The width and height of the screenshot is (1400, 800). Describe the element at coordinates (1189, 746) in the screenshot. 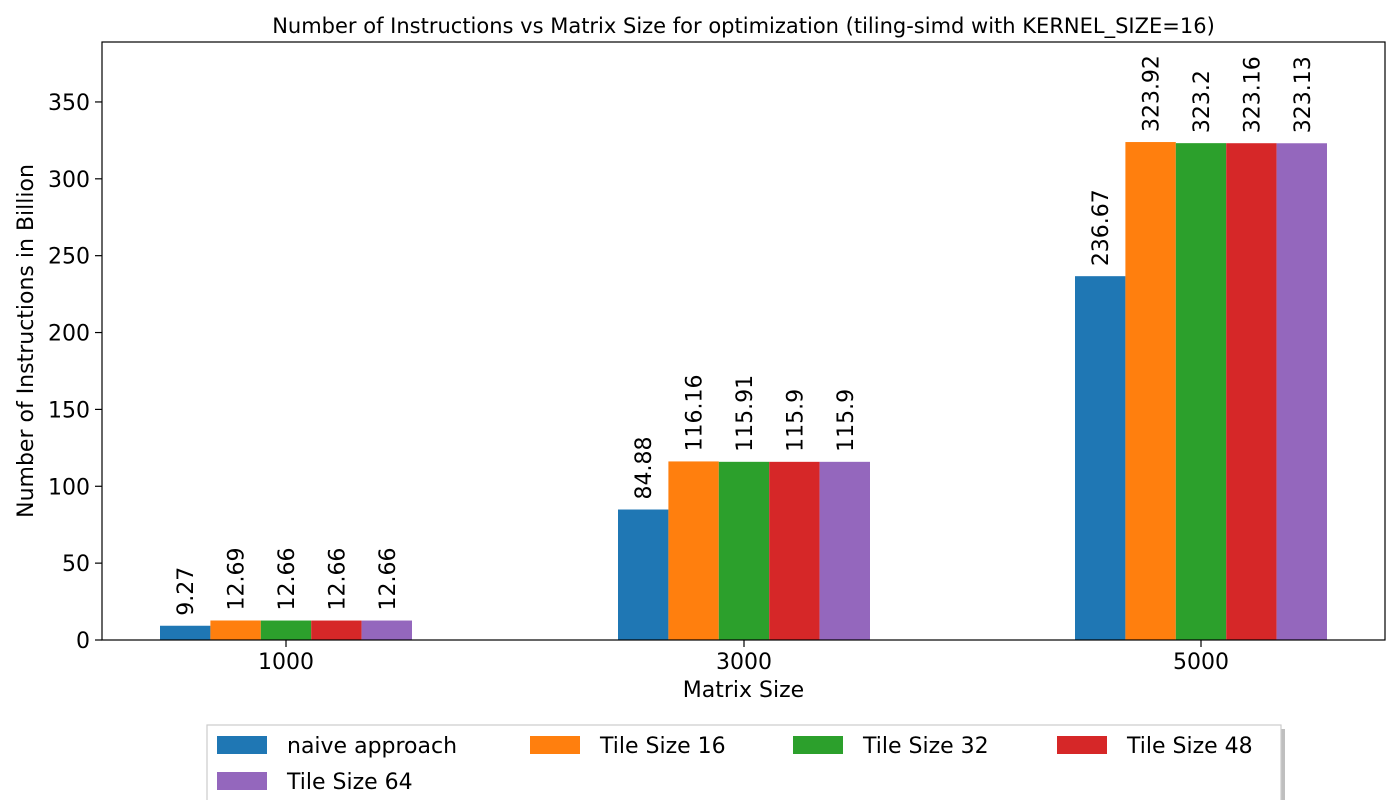

I see `legend-label: Tile Size 48` at that location.